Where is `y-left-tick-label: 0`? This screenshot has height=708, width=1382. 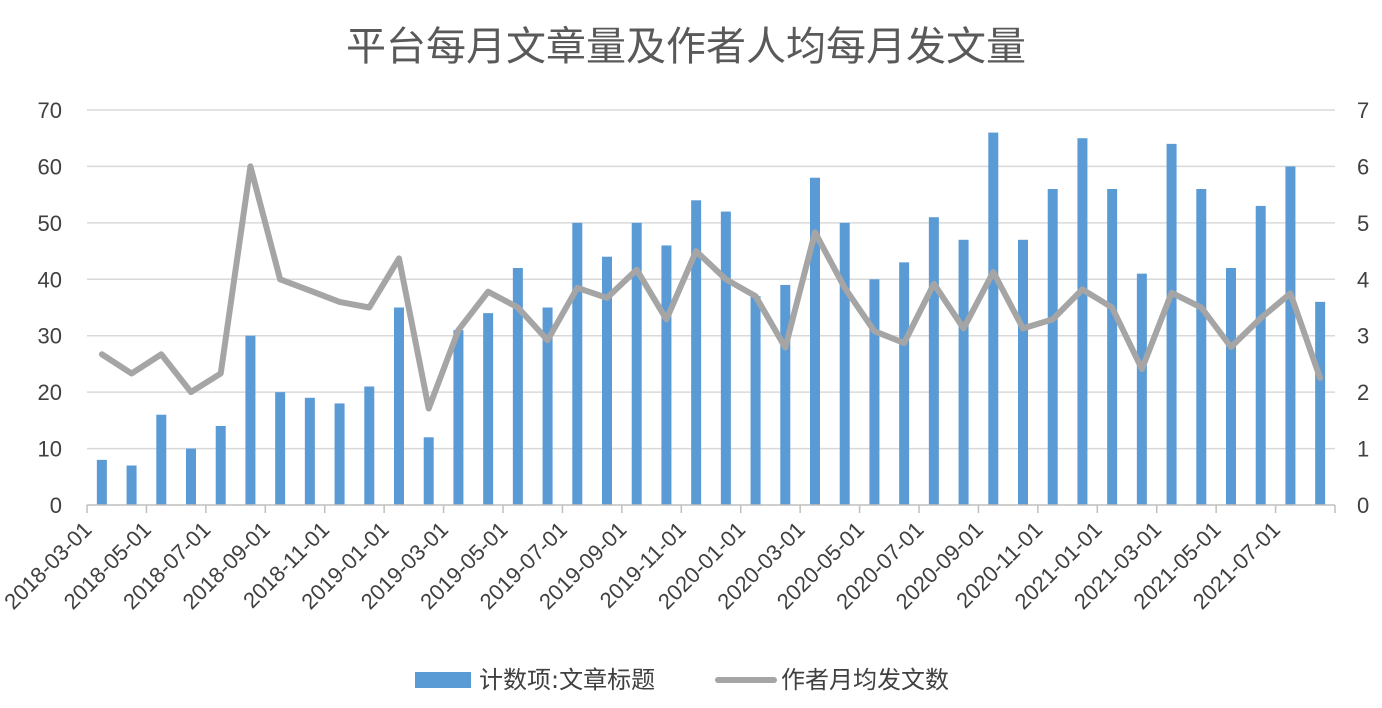
y-left-tick-label: 0 is located at coordinates (56, 505).